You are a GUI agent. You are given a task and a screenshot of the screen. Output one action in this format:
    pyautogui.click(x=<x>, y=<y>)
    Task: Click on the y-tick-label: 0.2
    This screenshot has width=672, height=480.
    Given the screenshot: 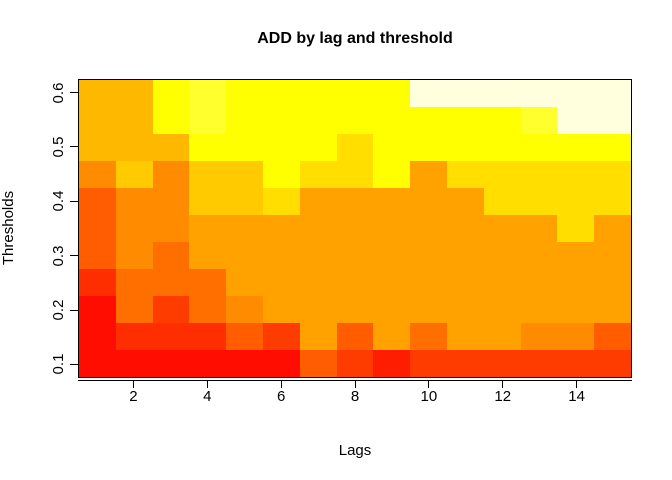 What is the action you would take?
    pyautogui.click(x=58, y=310)
    